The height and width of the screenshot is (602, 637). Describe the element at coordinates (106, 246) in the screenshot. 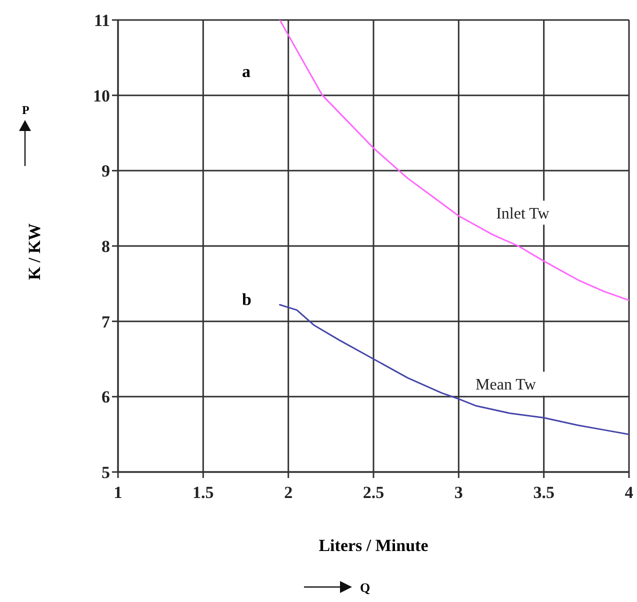

I see `y-tick-label: 8` at that location.